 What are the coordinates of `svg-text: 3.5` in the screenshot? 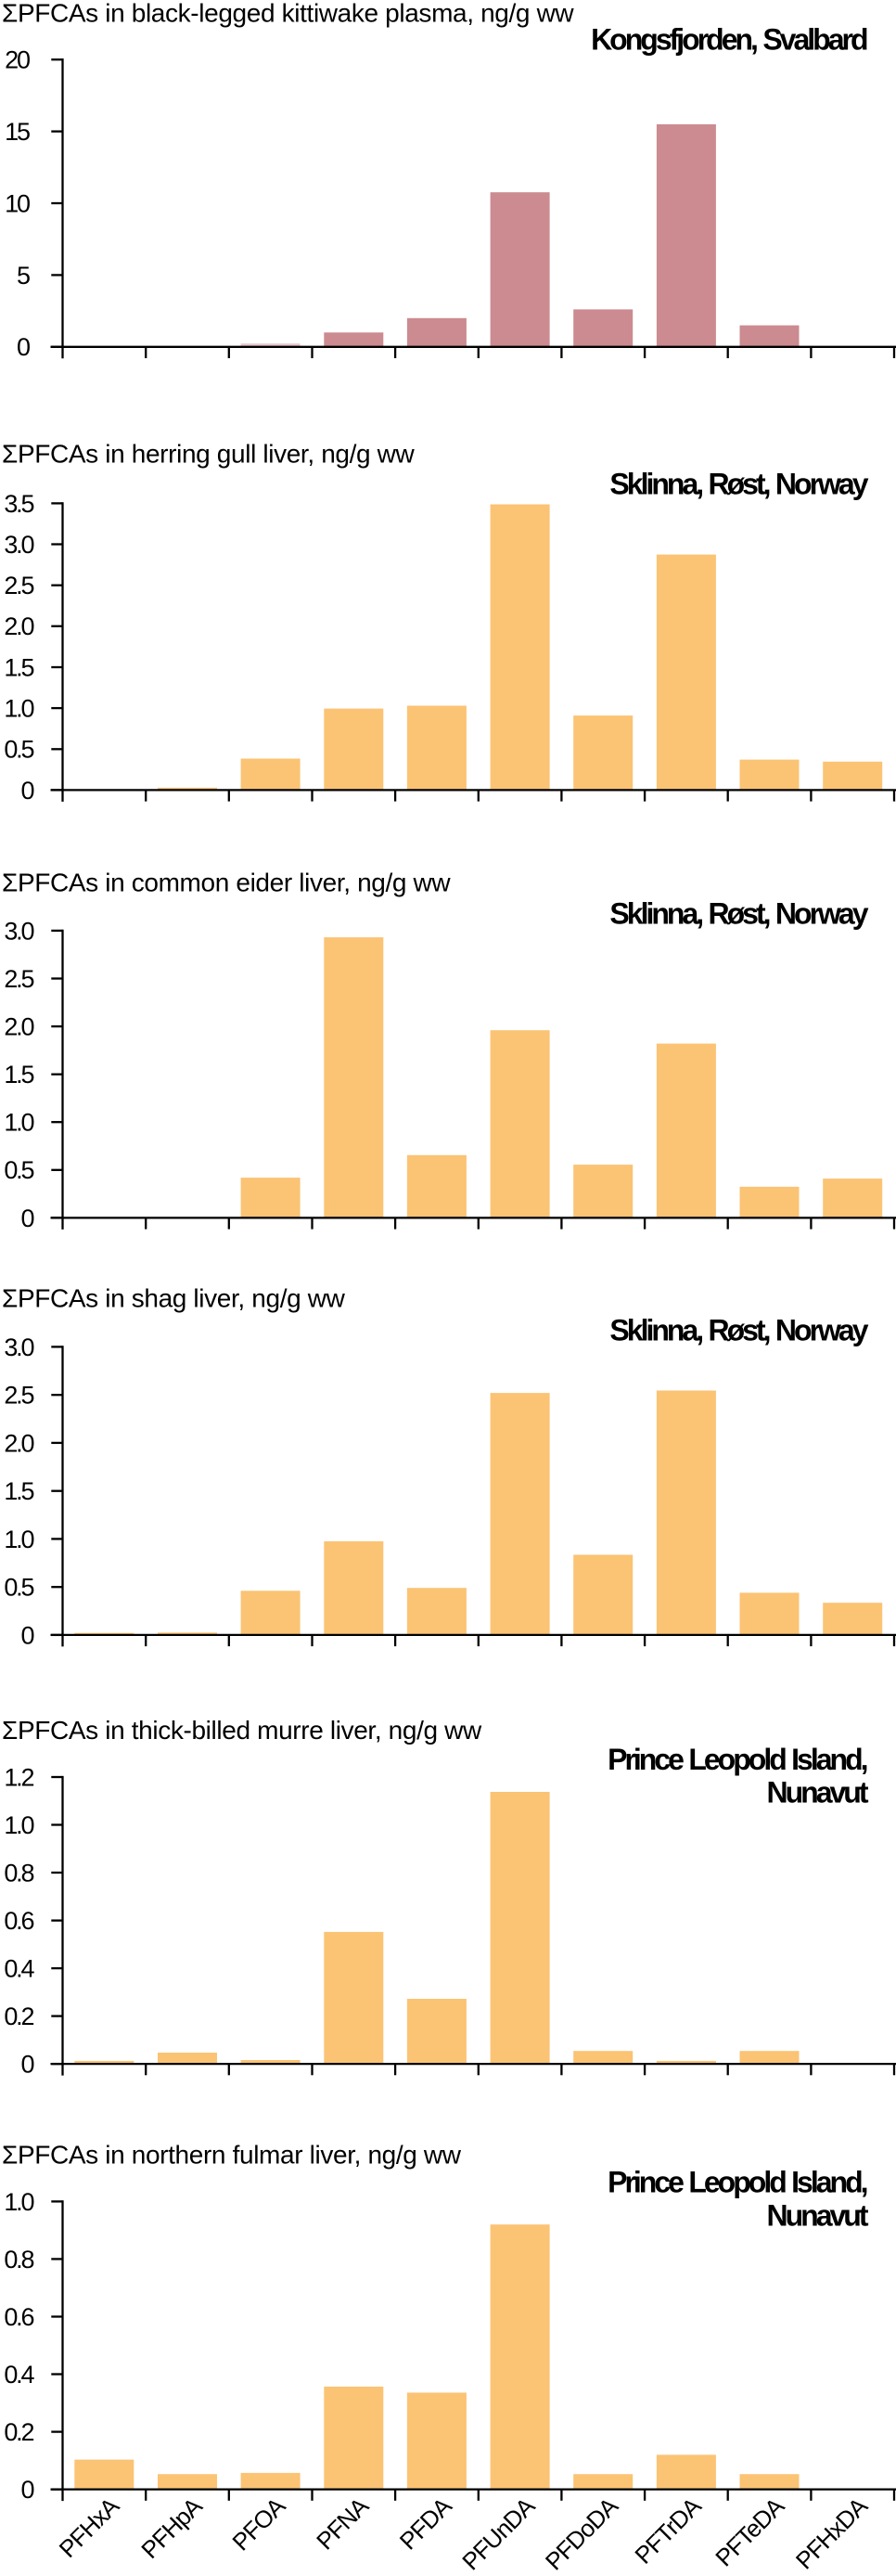 It's located at (18, 504).